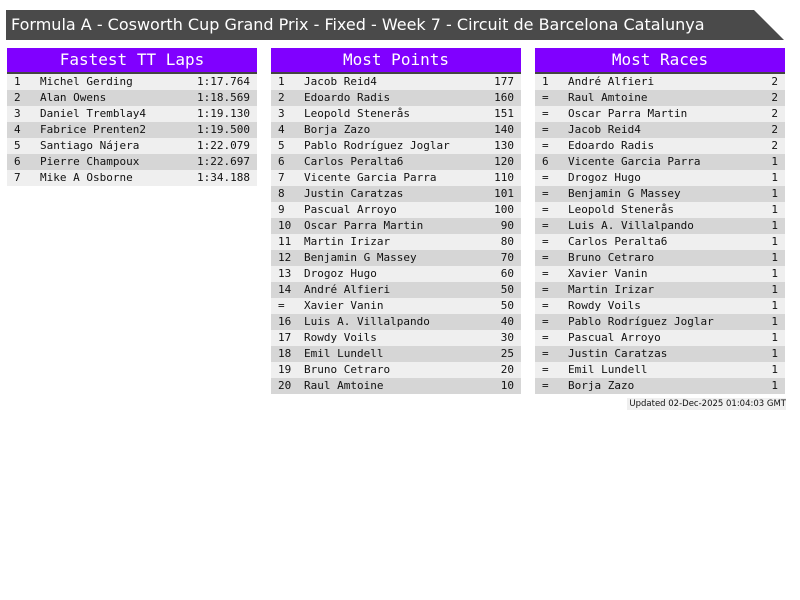  What do you see at coordinates (223, 97) in the screenshot?
I see `value-cell: 1:18.569` at bounding box center [223, 97].